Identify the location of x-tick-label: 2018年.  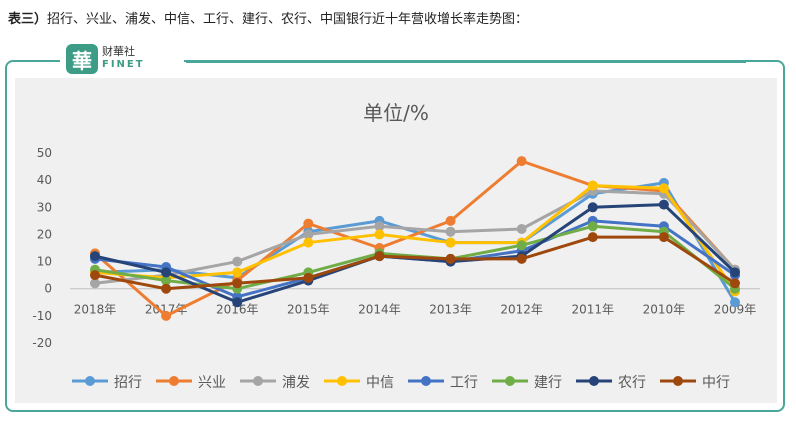
(95, 310).